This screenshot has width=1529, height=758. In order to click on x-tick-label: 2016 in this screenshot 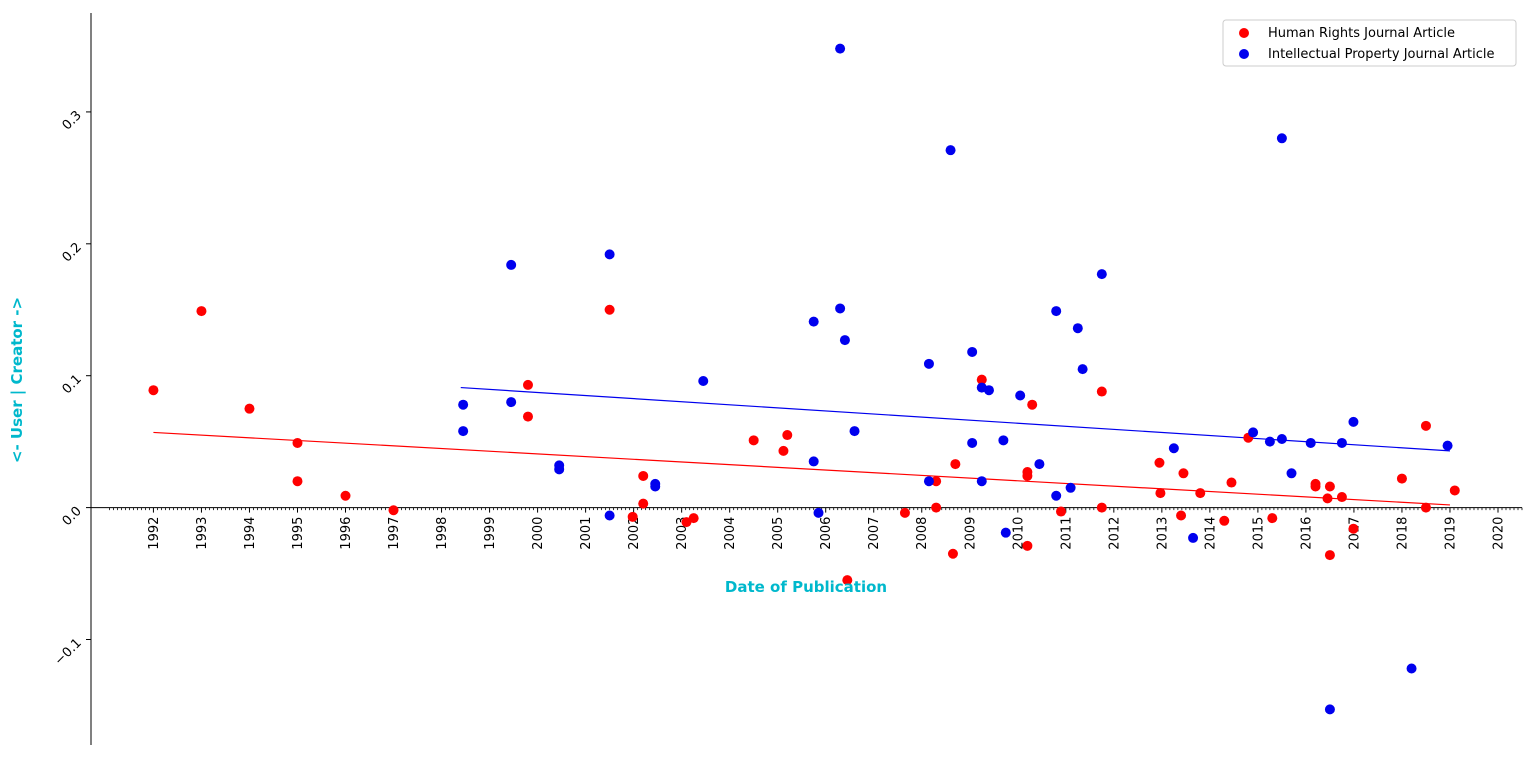, I will do `click(1306, 533)`.